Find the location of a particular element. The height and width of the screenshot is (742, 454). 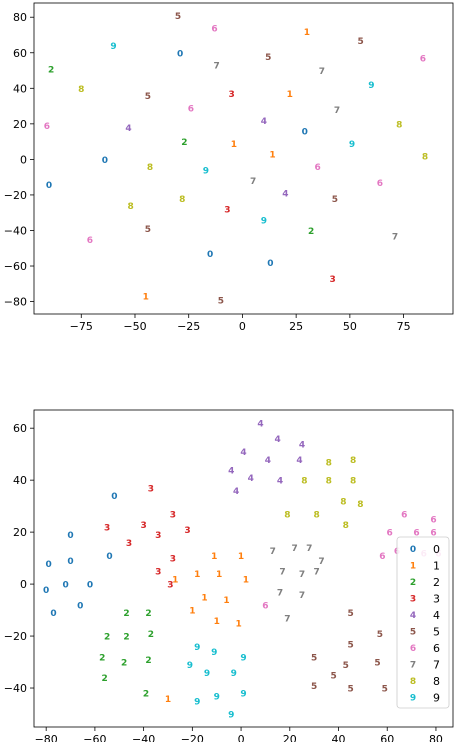

y-tick-label: −60 is located at coordinates (15, 266).